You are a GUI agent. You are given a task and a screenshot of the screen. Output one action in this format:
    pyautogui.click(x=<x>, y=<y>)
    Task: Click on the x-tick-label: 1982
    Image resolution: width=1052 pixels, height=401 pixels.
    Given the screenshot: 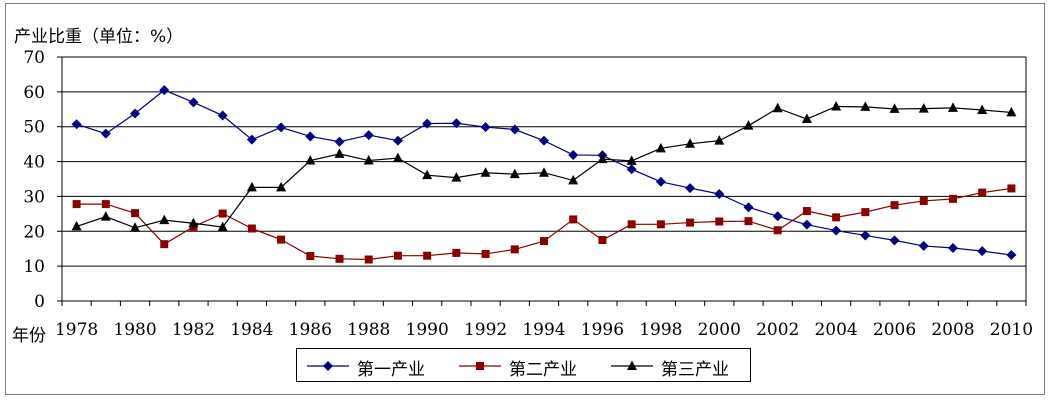 What is the action you would take?
    pyautogui.click(x=193, y=330)
    